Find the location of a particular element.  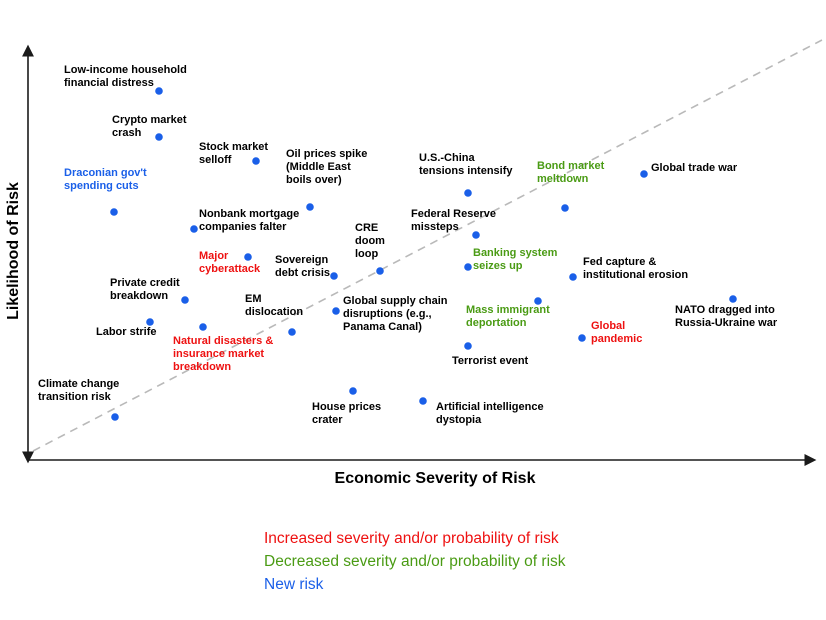

risk-label: Crypto market crash is located at coordinates (149, 126).